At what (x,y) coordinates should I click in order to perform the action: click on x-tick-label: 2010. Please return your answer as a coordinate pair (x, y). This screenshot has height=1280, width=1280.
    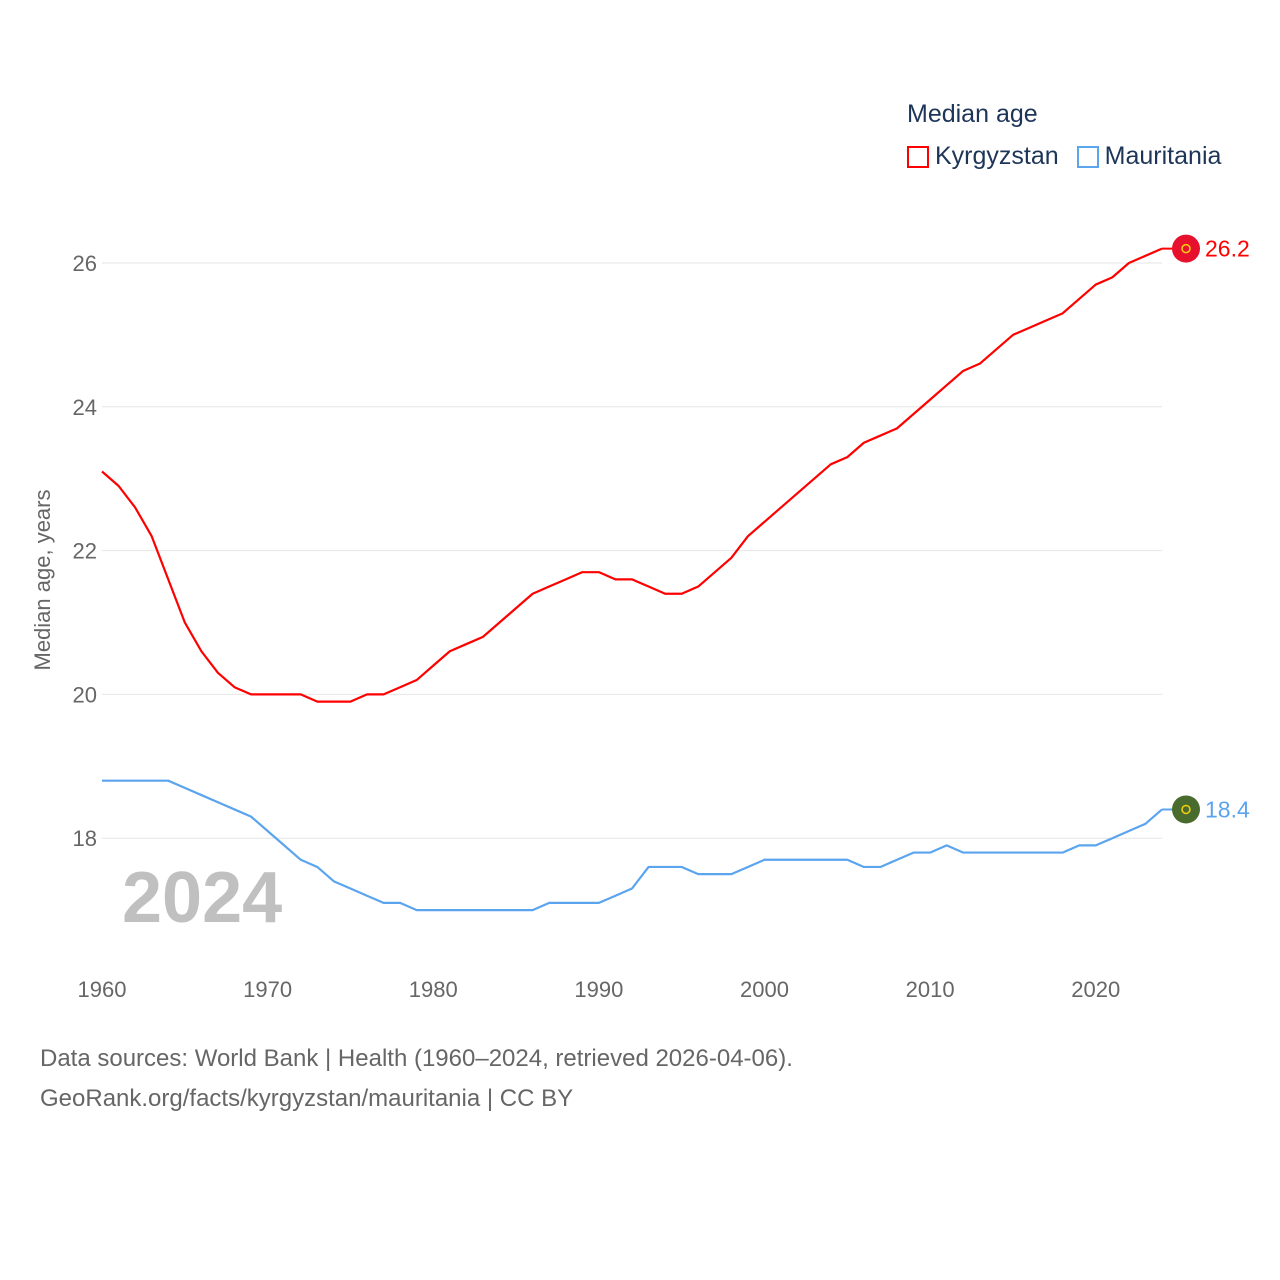
    Looking at the image, I should click on (930, 989).